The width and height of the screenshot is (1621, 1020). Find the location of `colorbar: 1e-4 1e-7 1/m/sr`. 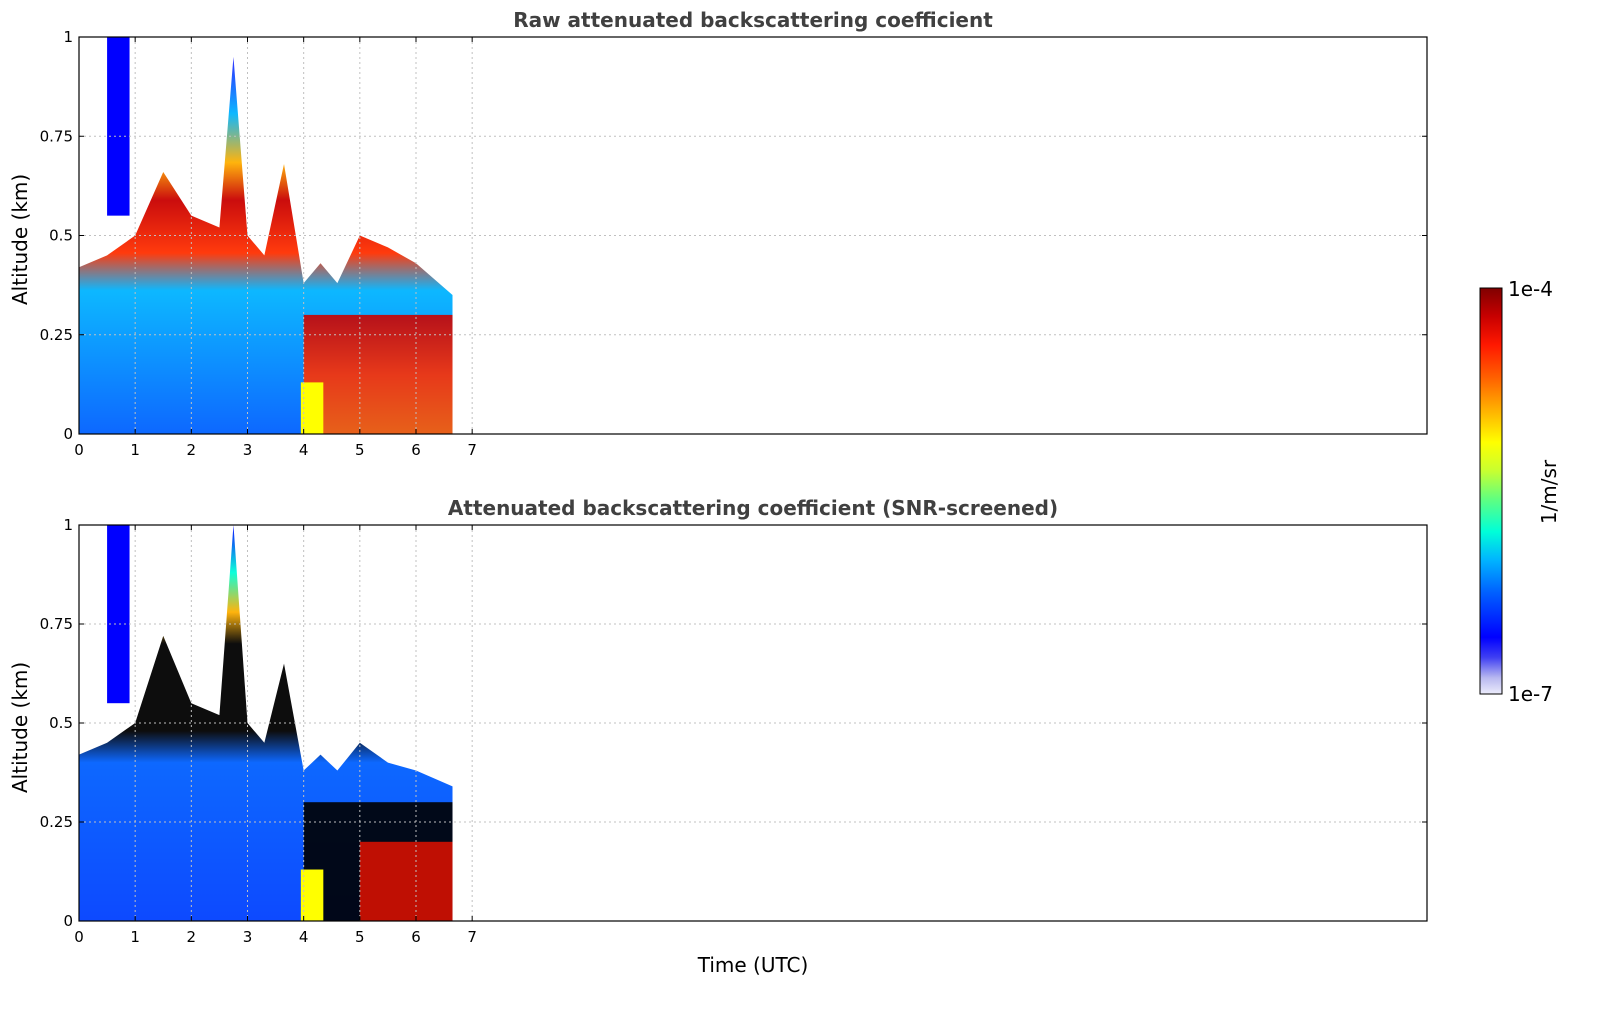

colorbar: 1e-4 1e-7 1/m/sr is located at coordinates (1520, 491).